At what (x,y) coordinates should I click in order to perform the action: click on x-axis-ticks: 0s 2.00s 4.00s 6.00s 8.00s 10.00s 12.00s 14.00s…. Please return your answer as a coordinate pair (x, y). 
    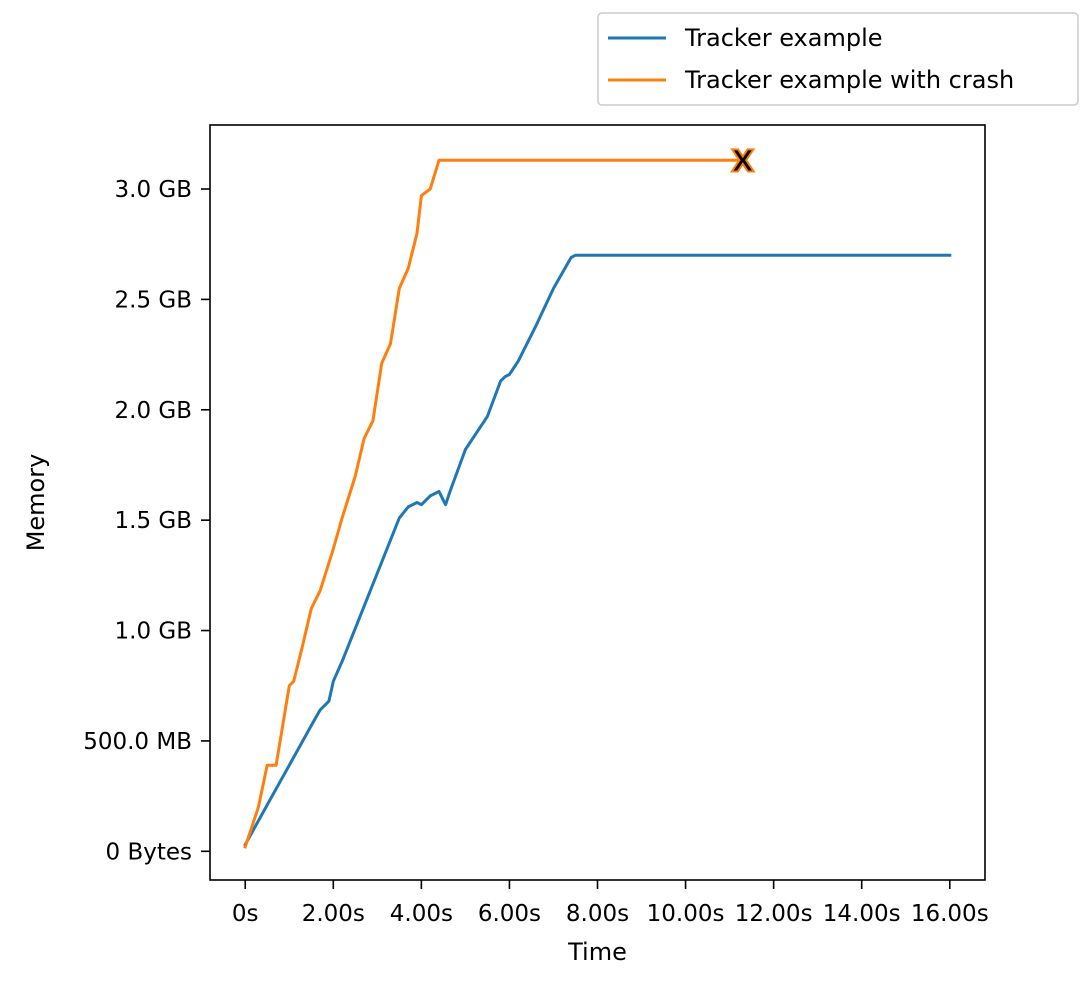
    Looking at the image, I should click on (610, 903).